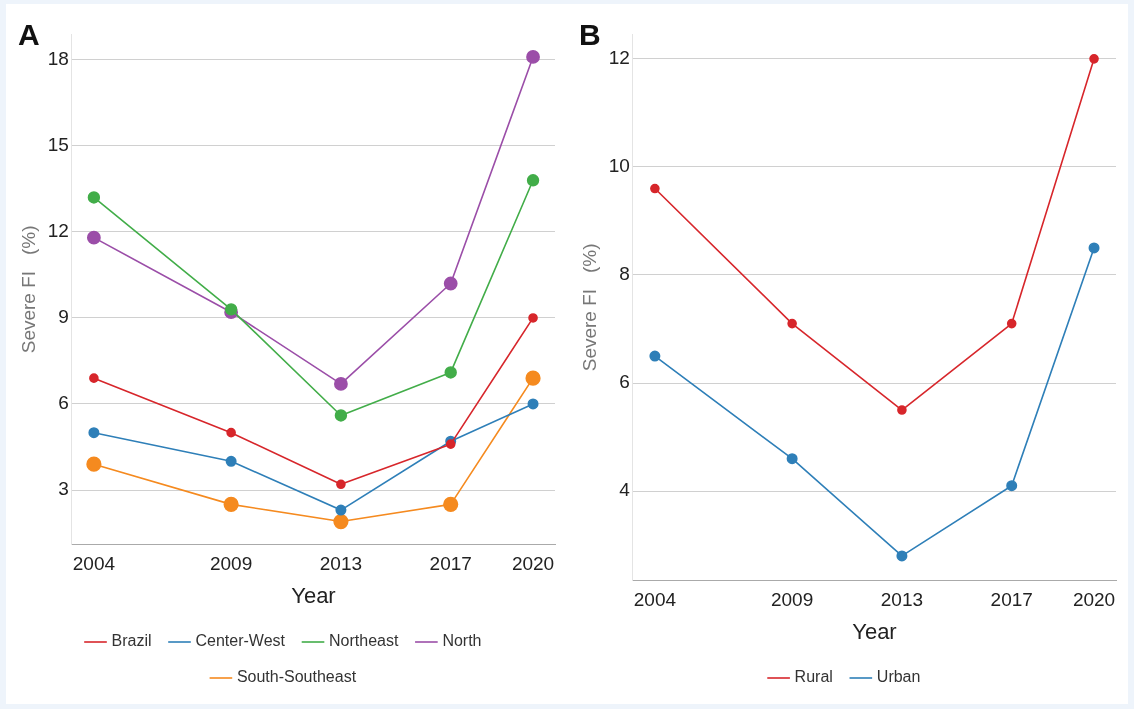  Describe the element at coordinates (619, 166) in the screenshot. I see `y-tick-label: 10` at that location.